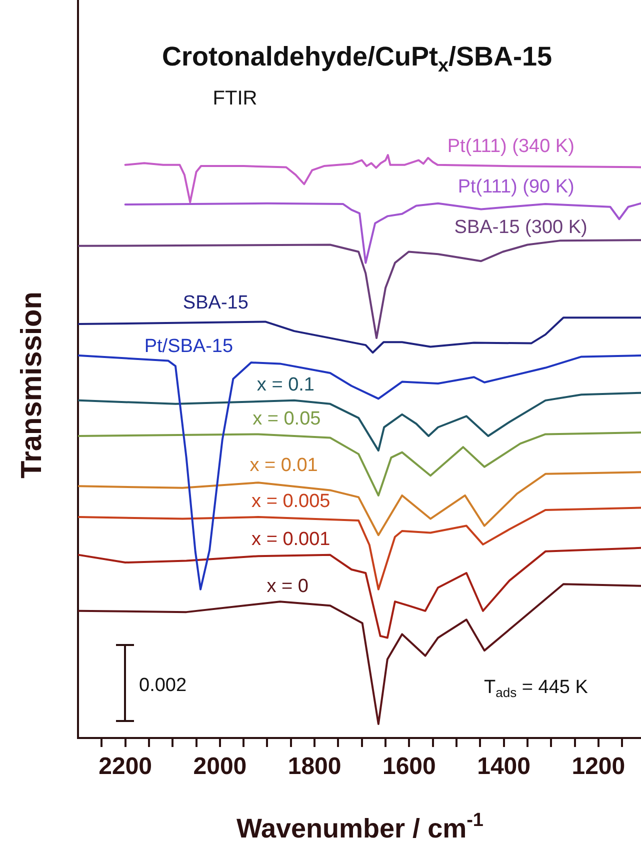  Describe the element at coordinates (163, 685) in the screenshot. I see `annotation: 0.002` at that location.